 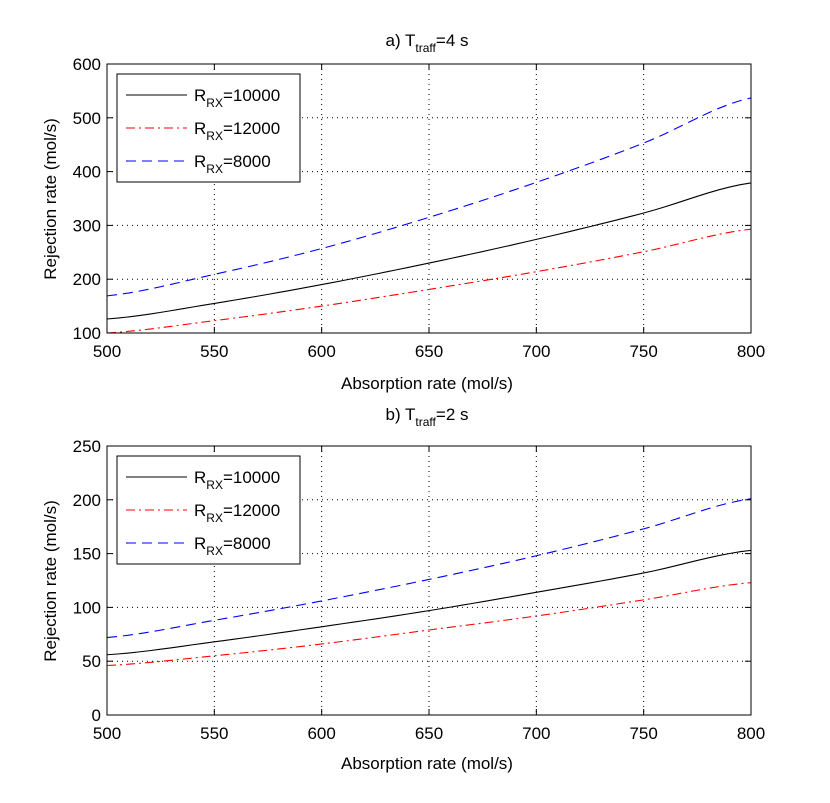 I want to click on chart-b-title-suffix: =2 s, so click(x=452, y=414).